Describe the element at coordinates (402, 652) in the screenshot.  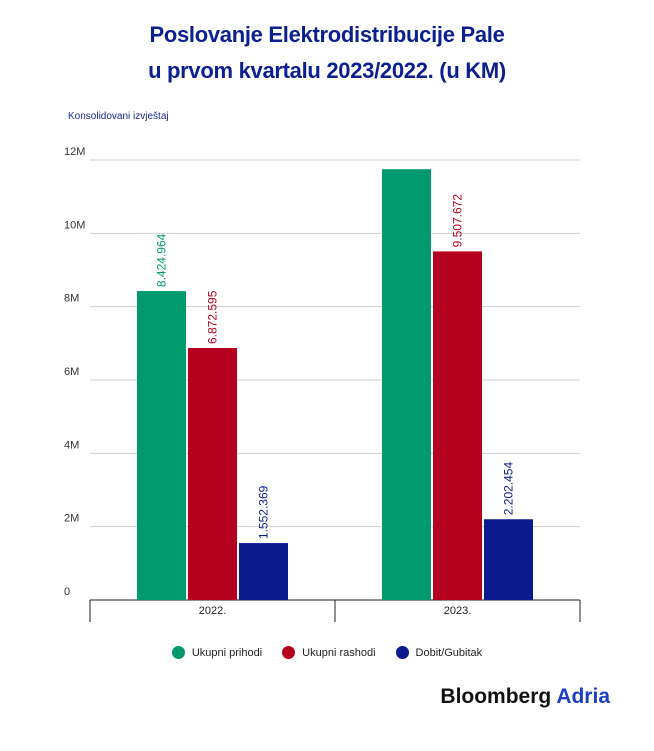
I see `legend-swatch-dobit` at that location.